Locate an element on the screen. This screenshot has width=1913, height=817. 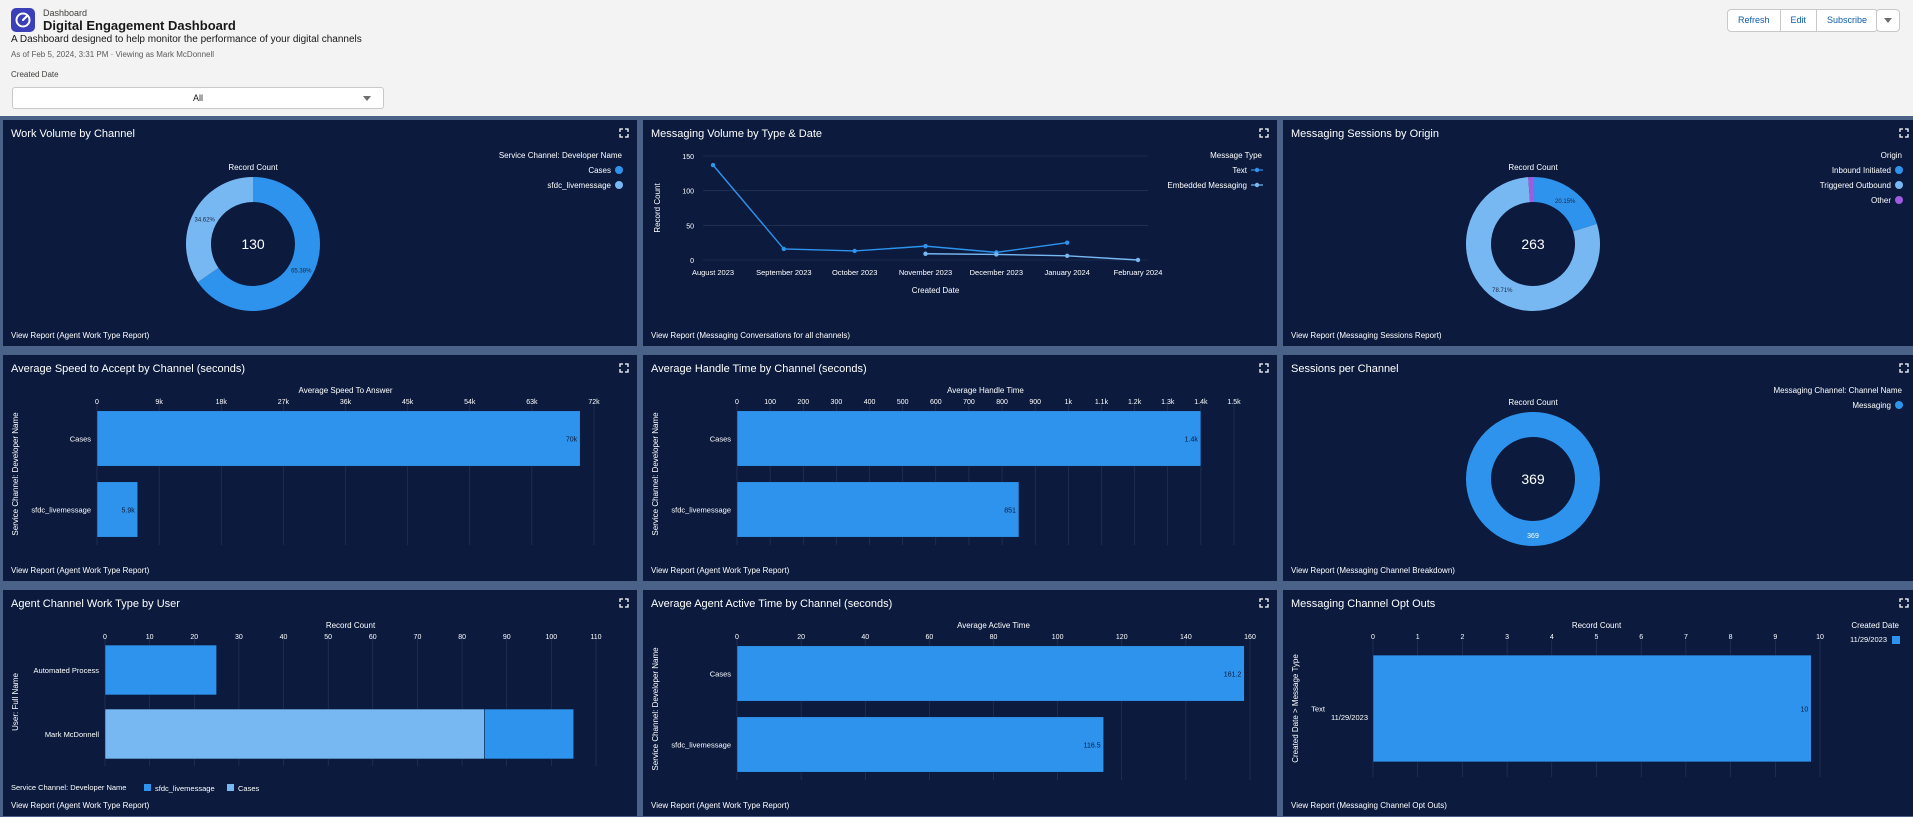
edit-button: Edit is located at coordinates (1799, 20).